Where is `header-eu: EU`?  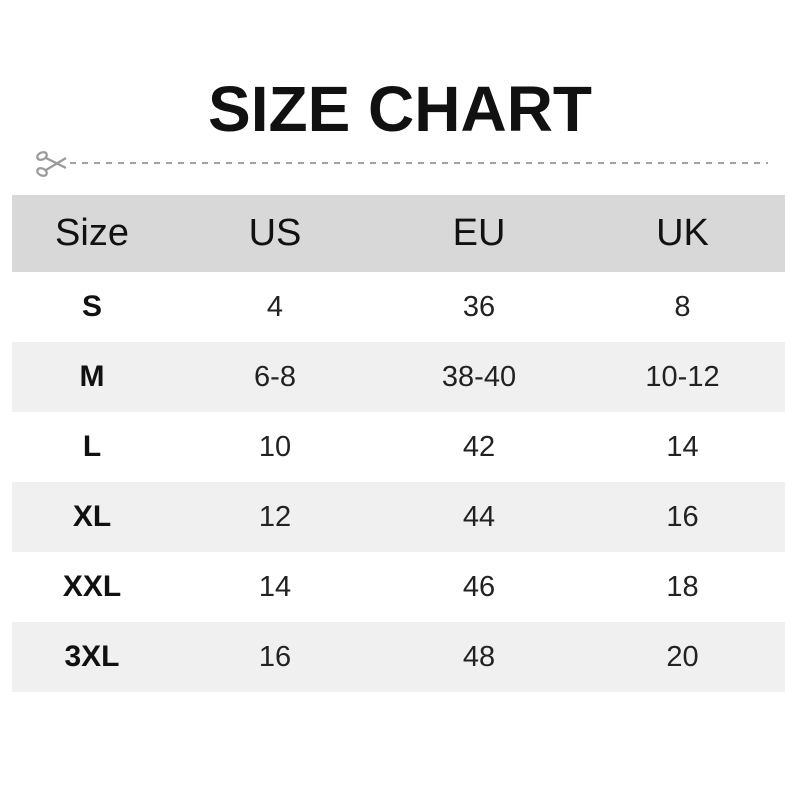 header-eu: EU is located at coordinates (479, 233).